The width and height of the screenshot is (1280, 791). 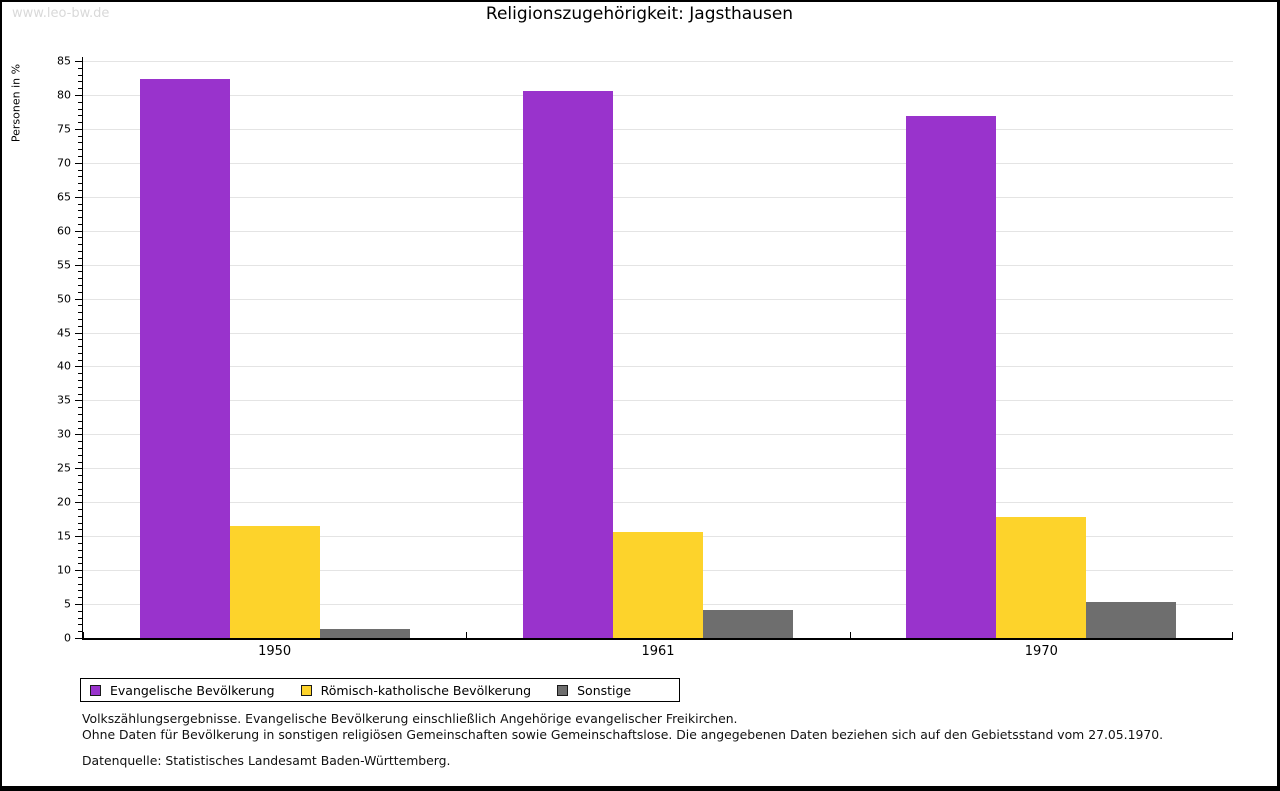 I want to click on y-axis-tick-label: 45, so click(x=64, y=333).